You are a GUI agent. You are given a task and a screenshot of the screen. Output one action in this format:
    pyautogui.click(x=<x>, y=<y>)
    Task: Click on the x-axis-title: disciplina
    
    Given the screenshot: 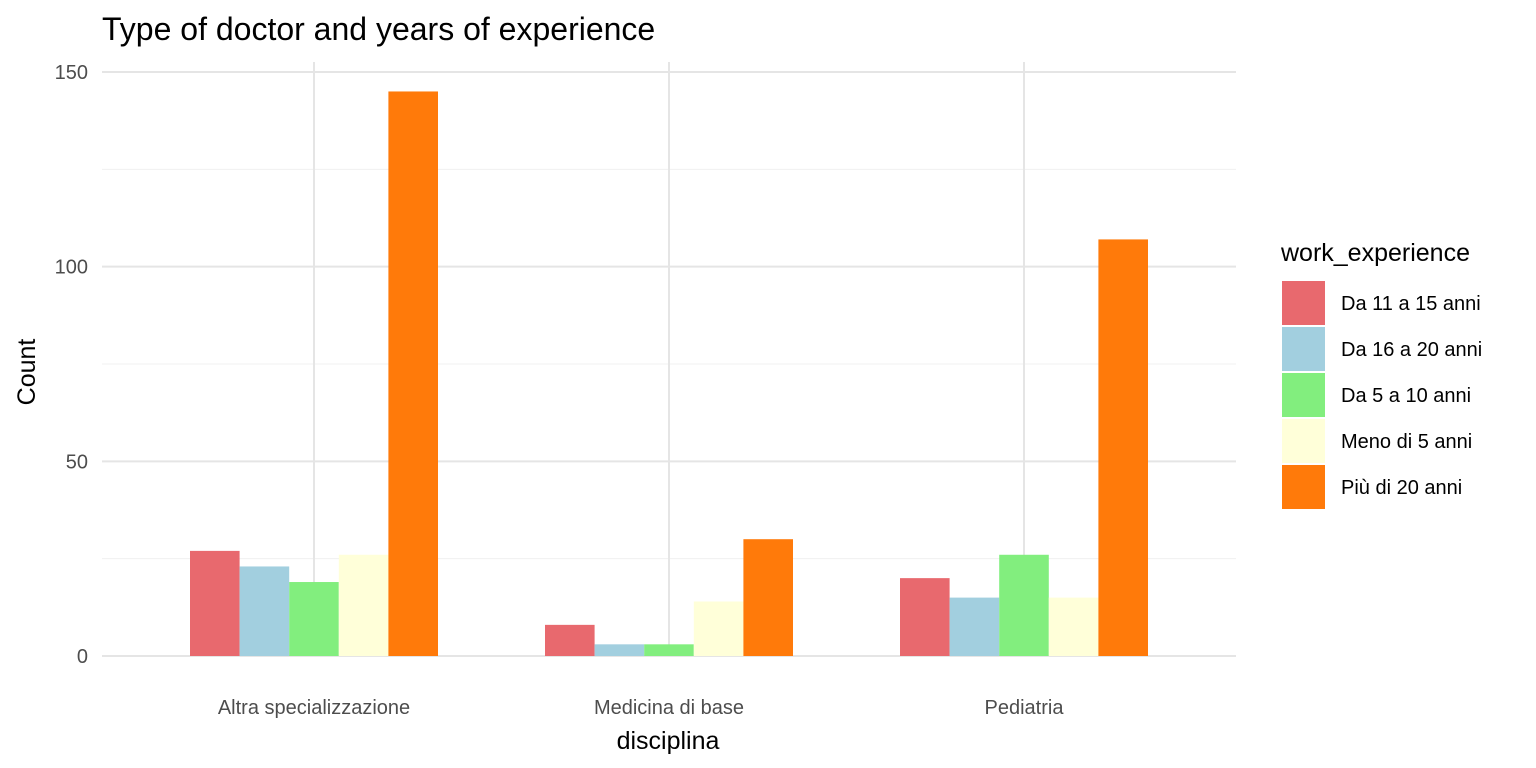 What is the action you would take?
    pyautogui.click(x=668, y=741)
    